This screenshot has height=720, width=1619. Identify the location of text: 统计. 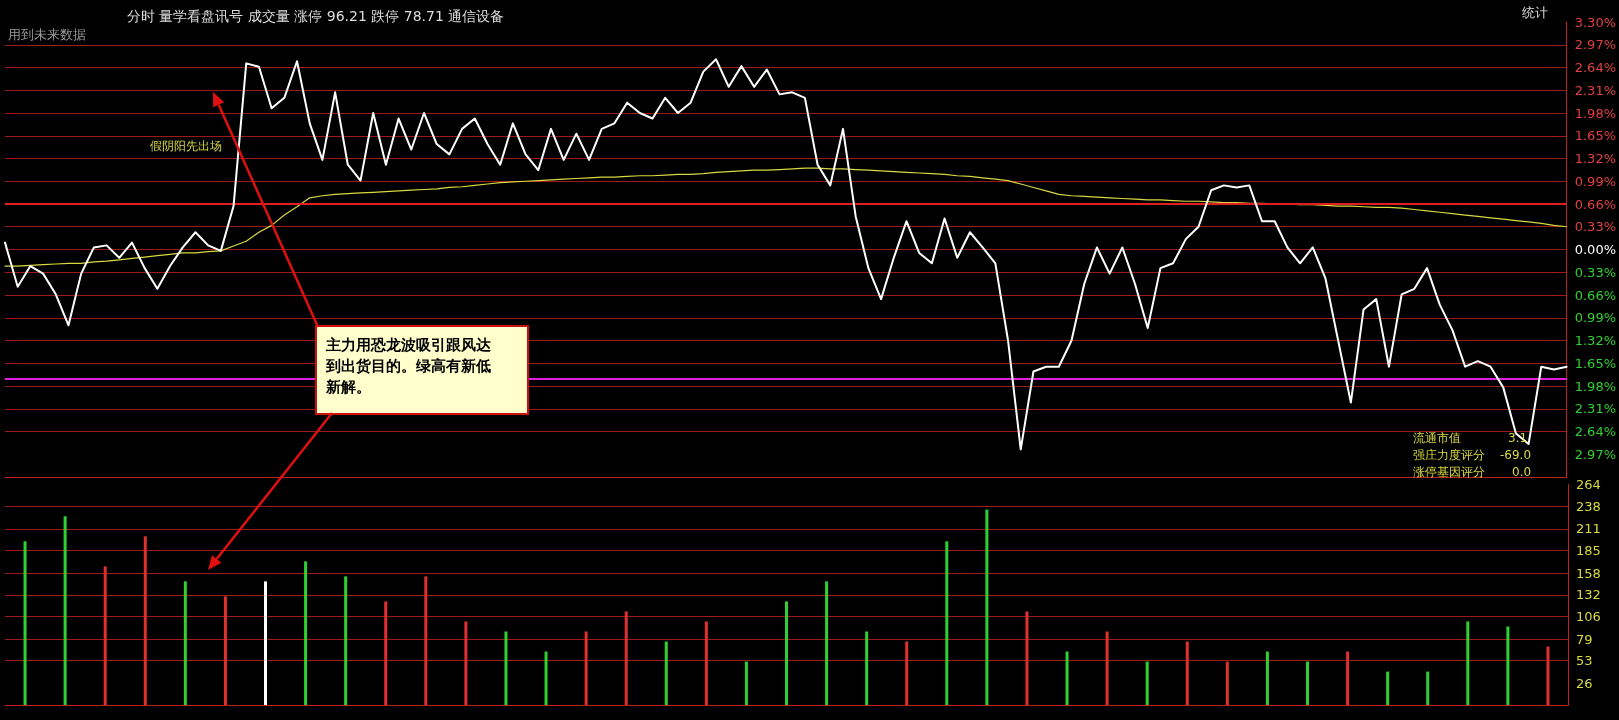
(1535, 12).